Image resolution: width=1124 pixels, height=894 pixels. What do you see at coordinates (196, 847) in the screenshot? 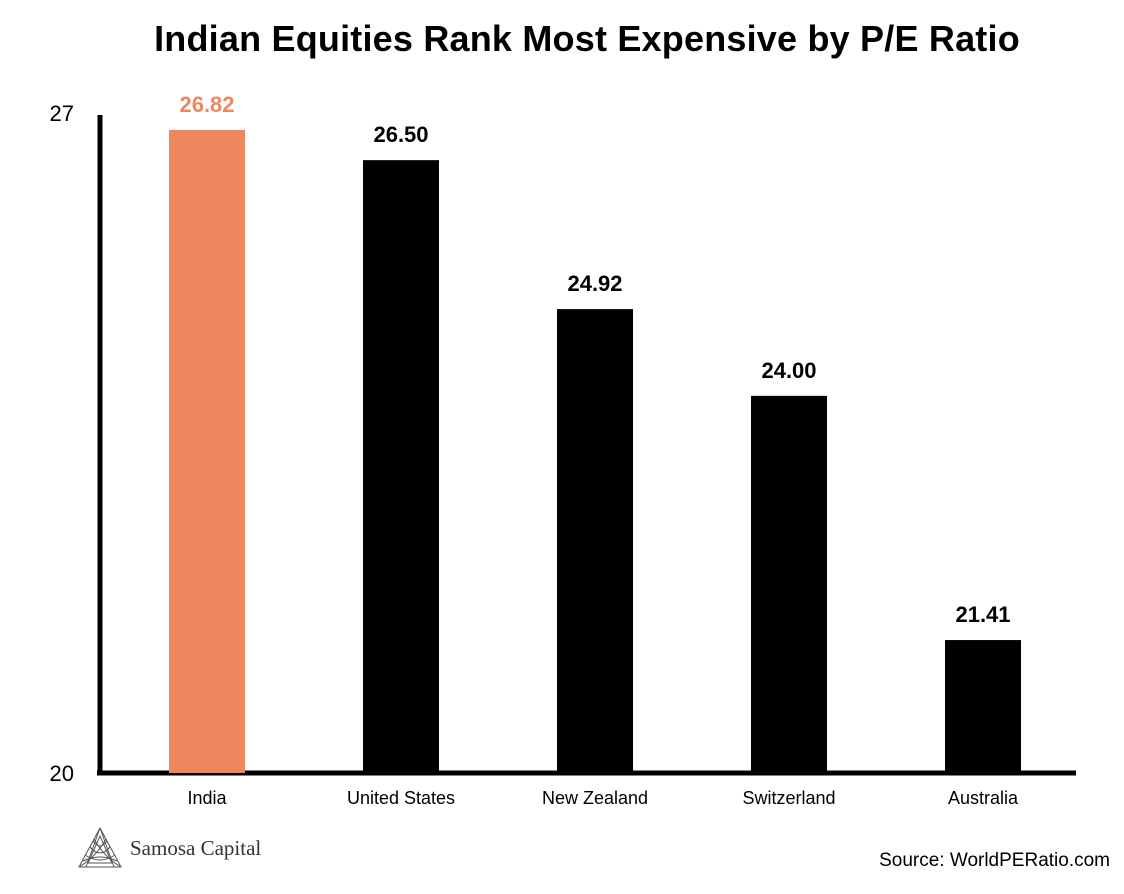
I see `logo-text: Samosa Capital` at bounding box center [196, 847].